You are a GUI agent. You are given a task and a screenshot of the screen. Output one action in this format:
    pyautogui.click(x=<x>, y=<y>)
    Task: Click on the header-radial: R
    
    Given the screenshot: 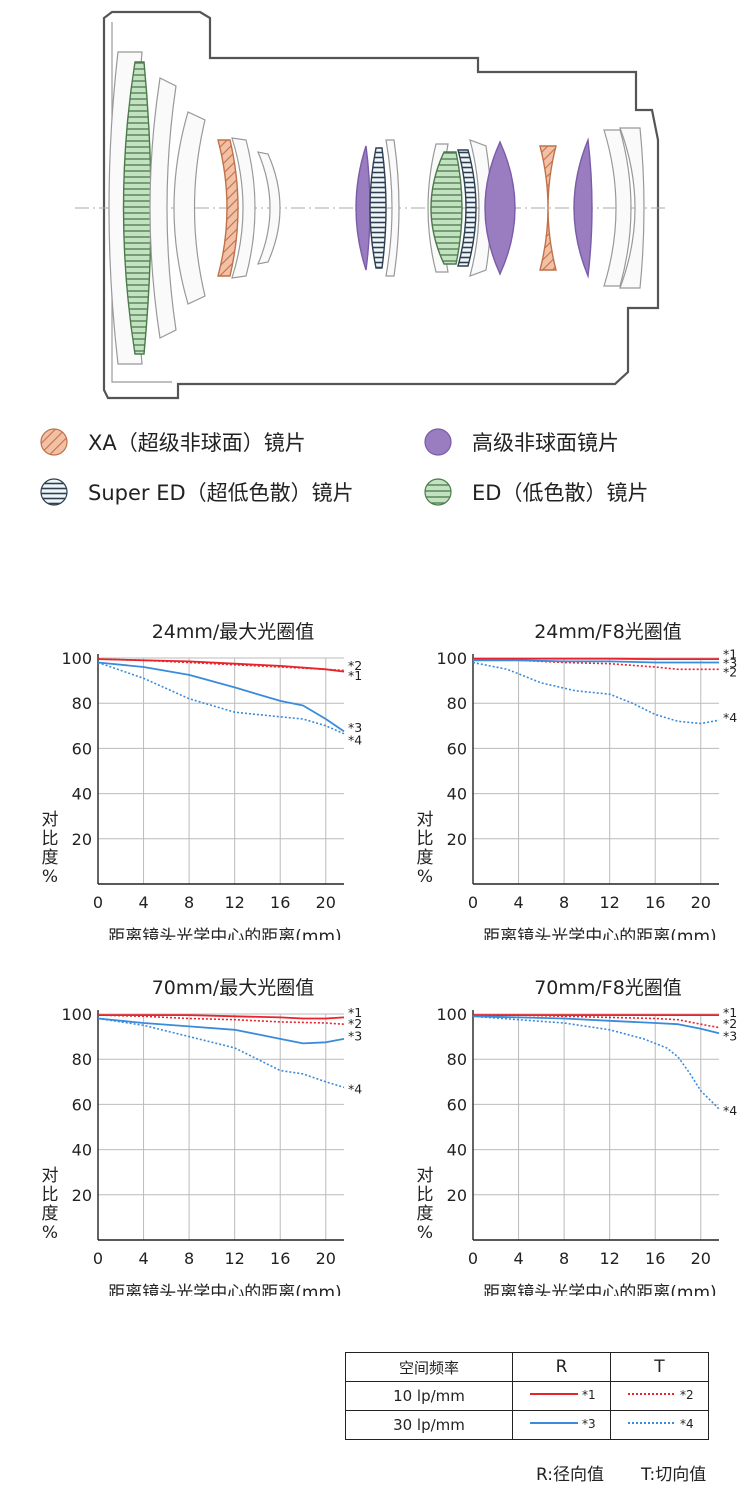 What is the action you would take?
    pyautogui.click(x=561, y=1367)
    